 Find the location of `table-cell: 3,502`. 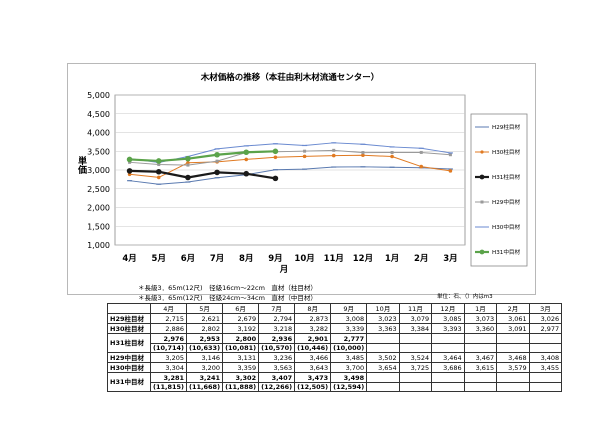

table-cell: 3,502 is located at coordinates (383, 357).